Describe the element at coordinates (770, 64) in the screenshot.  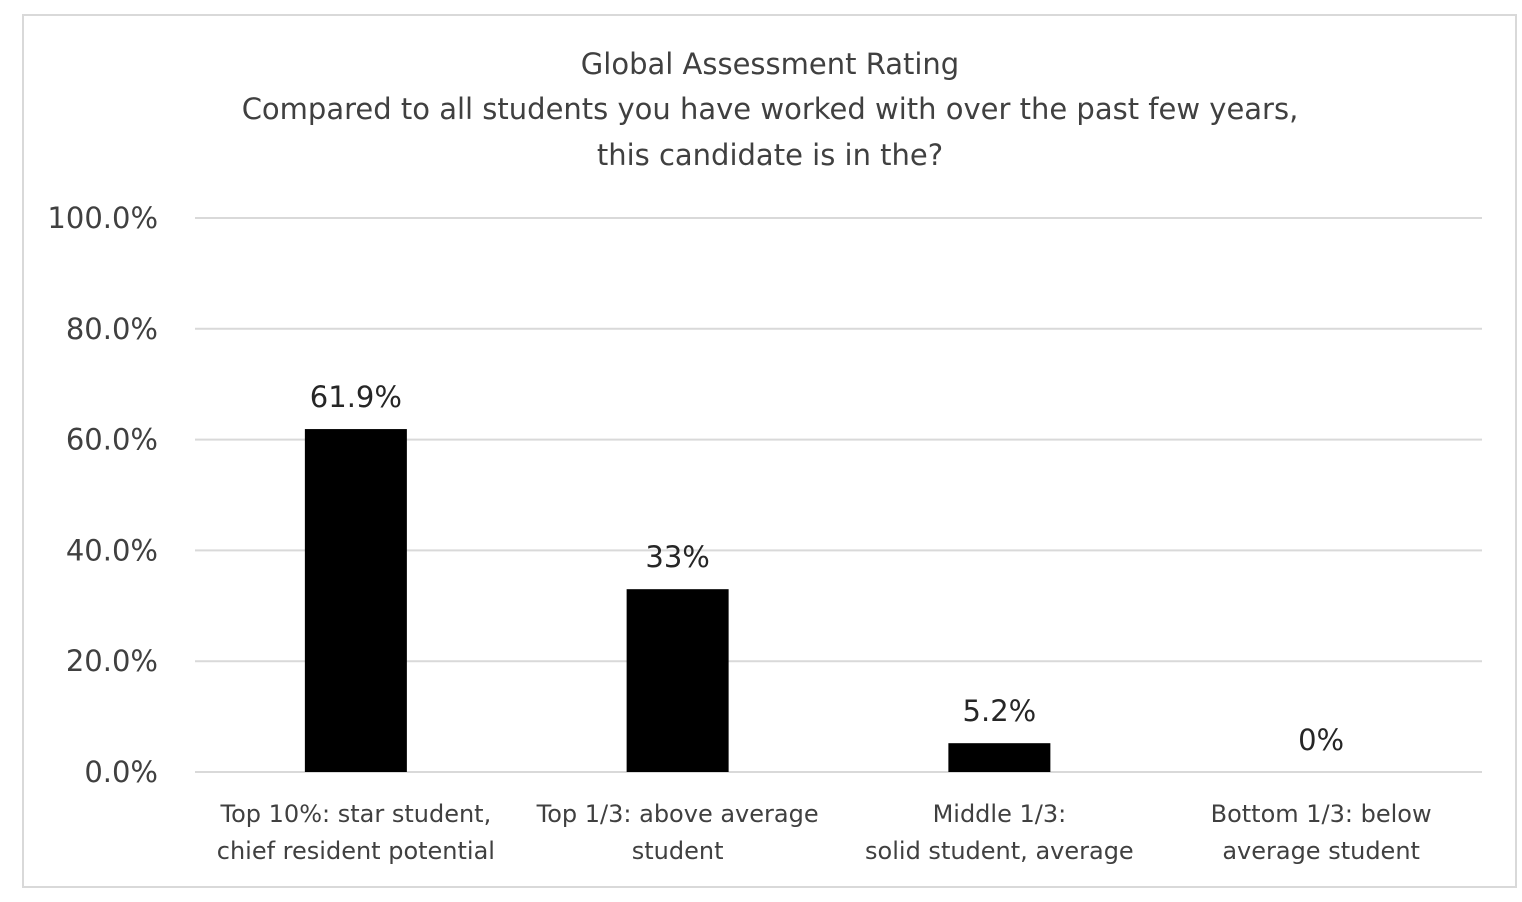
I see `chart-title-line-1: Global Assessment Rating` at that location.